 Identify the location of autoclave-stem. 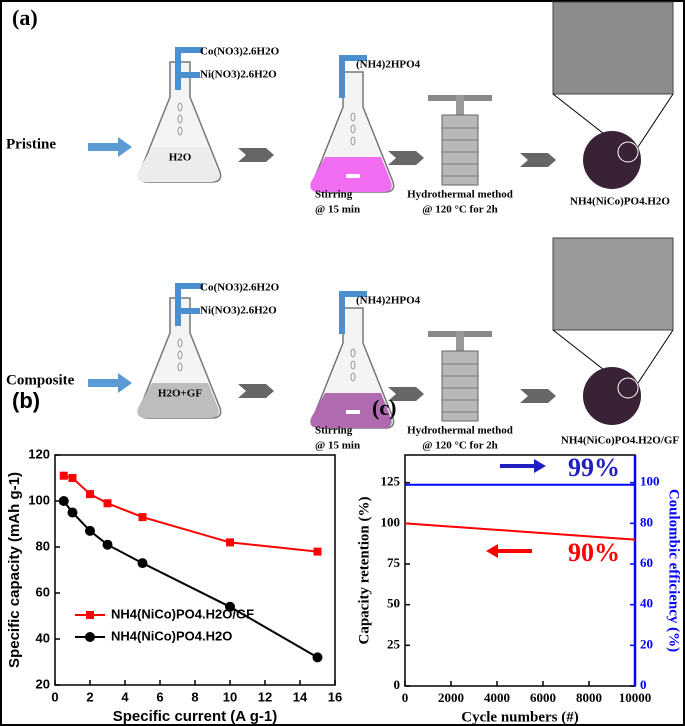
(460, 105).